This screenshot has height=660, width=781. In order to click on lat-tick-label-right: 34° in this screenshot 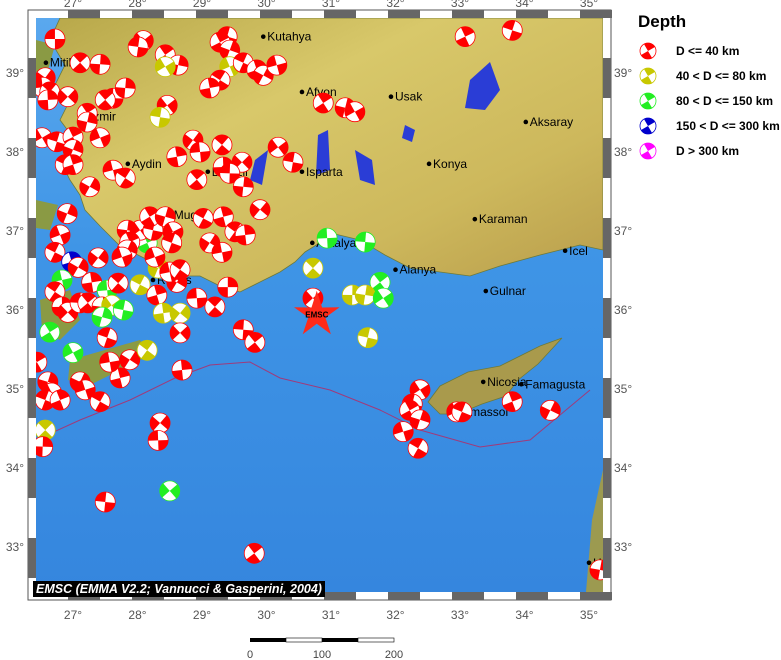, I will do `click(623, 468)`.